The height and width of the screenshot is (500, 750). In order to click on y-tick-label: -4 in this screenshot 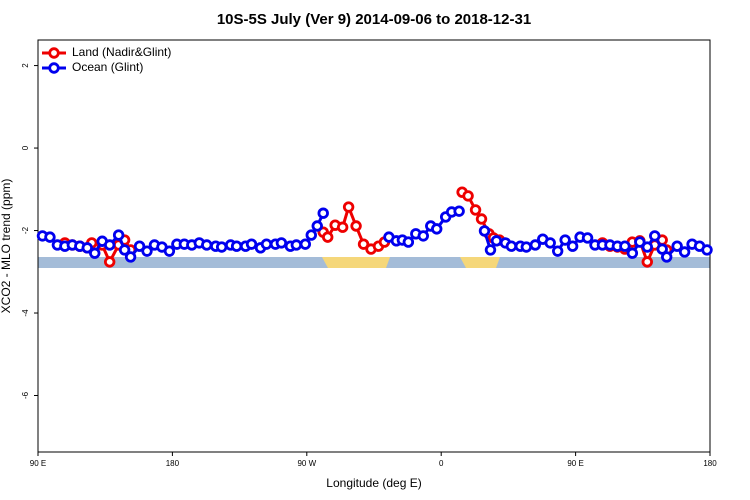, I will do `click(25, 313)`.